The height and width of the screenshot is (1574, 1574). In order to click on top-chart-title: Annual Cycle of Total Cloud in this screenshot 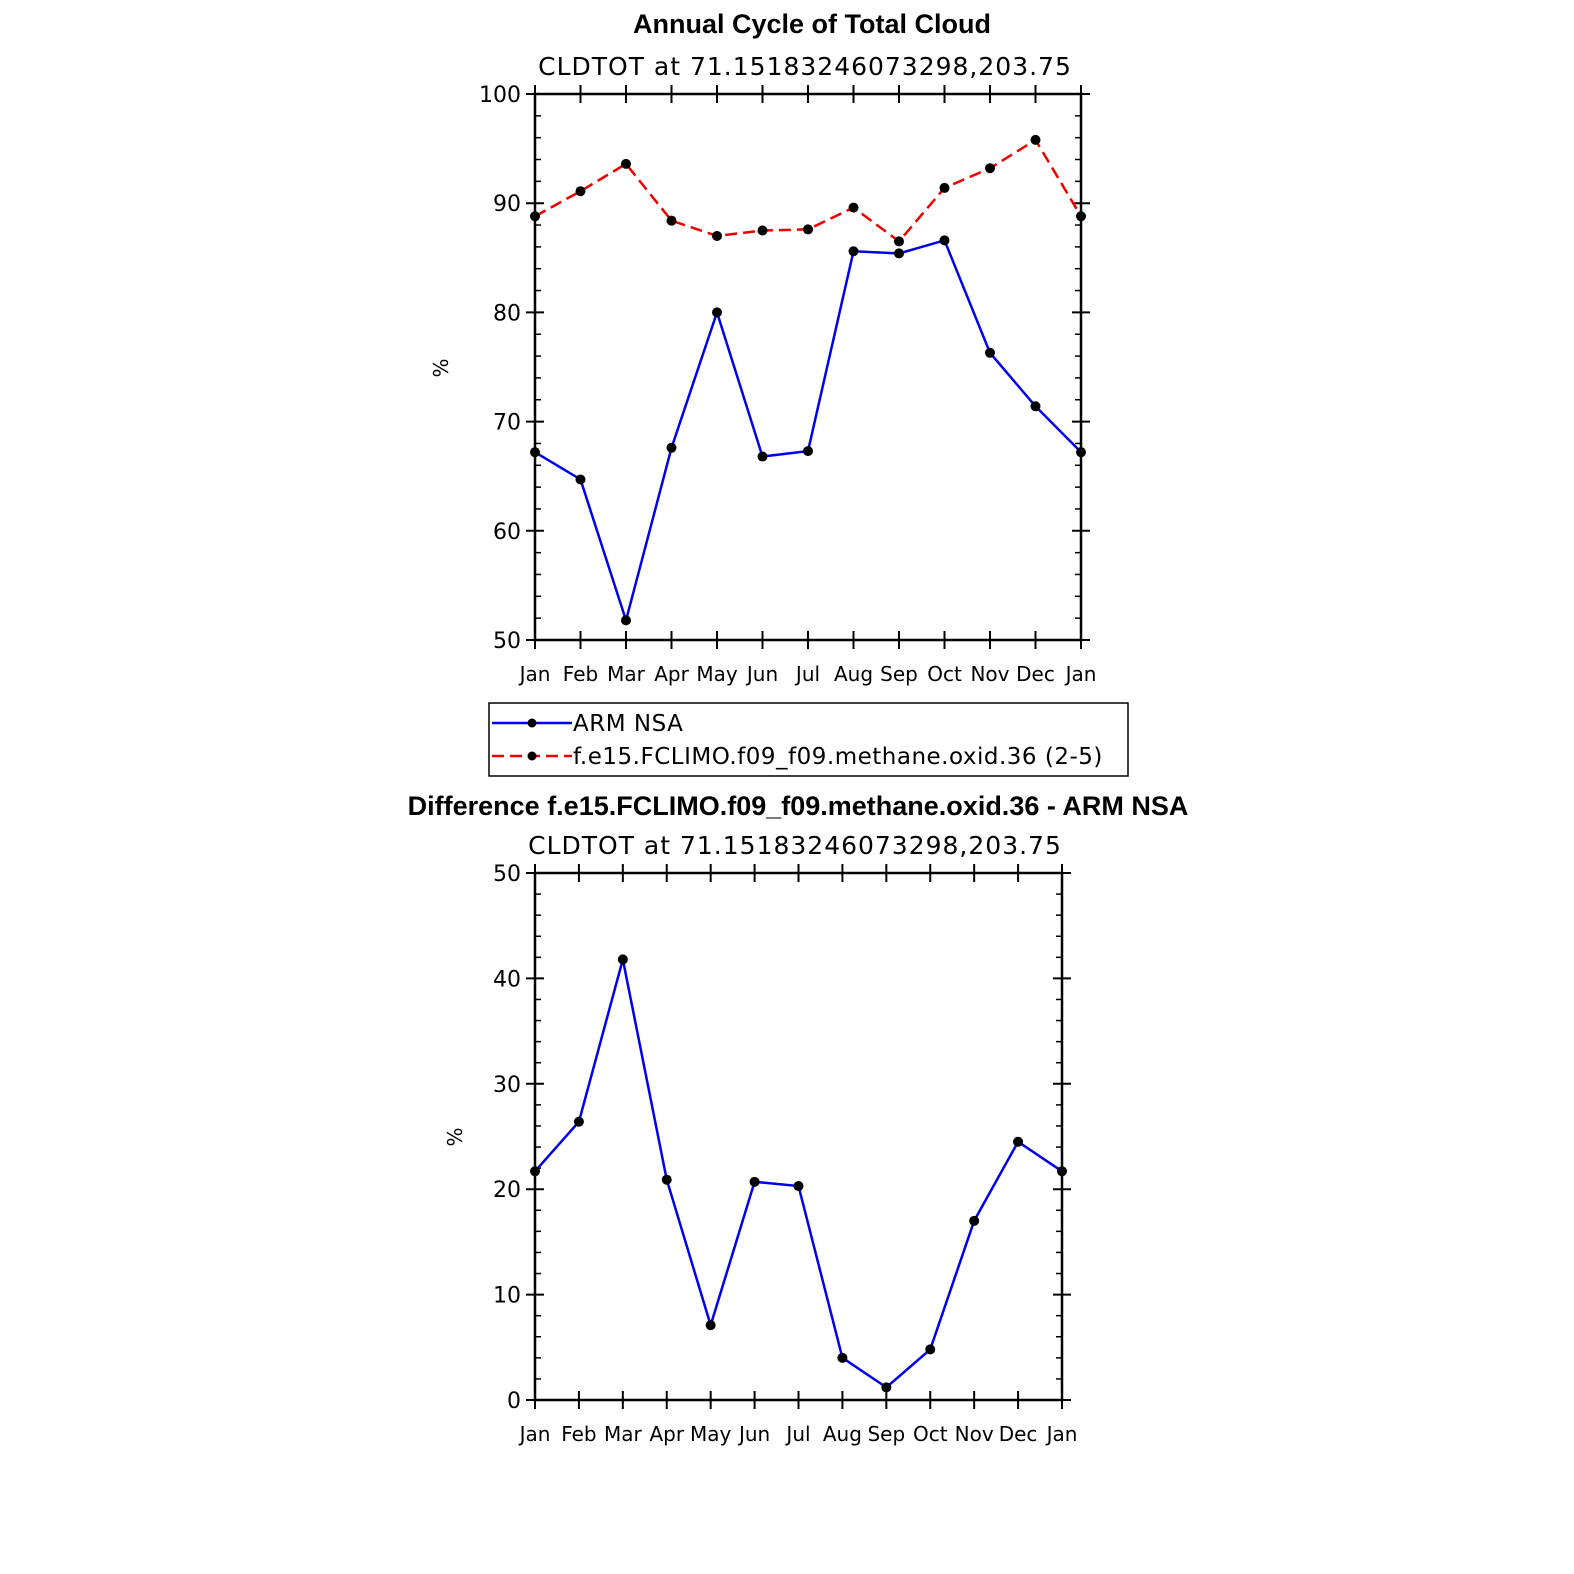, I will do `click(812, 24)`.